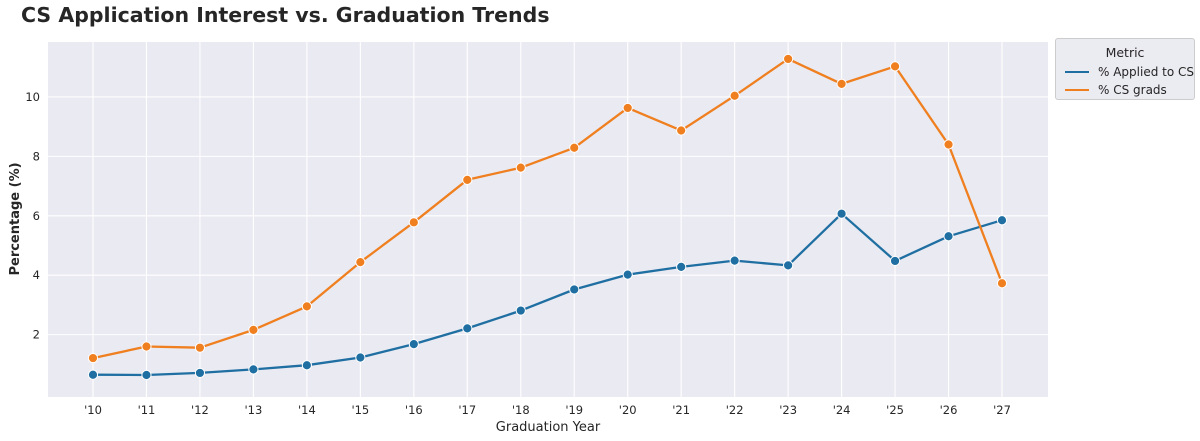  I want to click on x-tick-label: '26, so click(949, 410).